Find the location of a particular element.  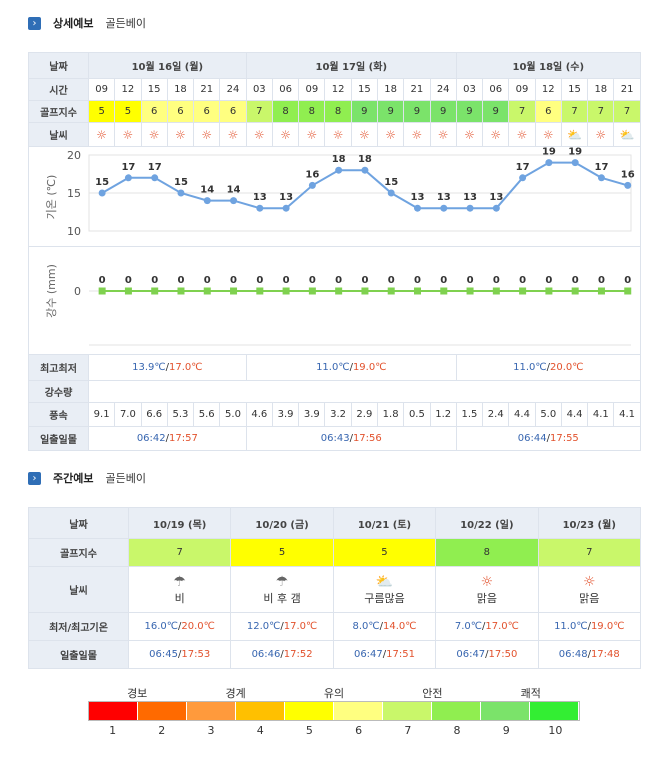

max-temp: 17.0℃ is located at coordinates (300, 626).